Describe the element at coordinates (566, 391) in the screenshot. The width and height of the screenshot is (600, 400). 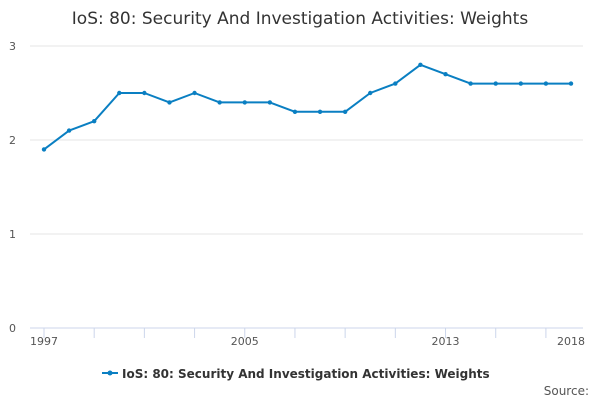
I see `source-label: Source:` at that location.